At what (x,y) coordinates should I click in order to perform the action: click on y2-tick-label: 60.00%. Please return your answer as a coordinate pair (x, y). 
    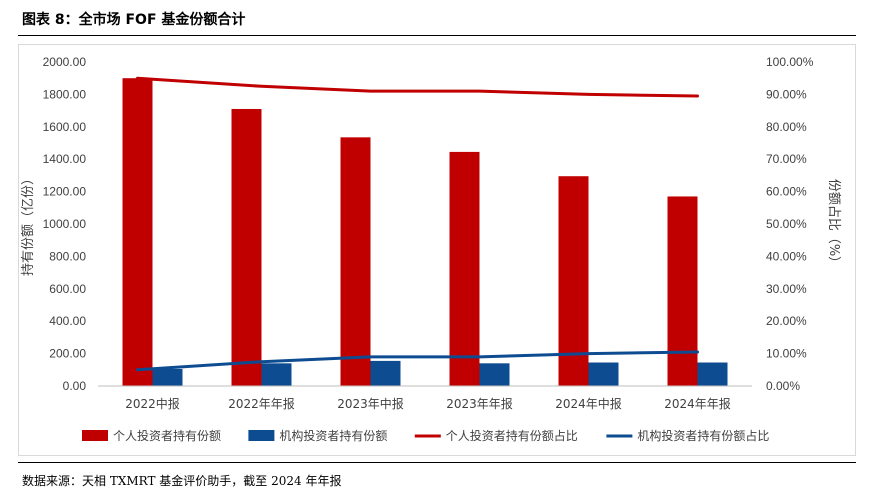
    Looking at the image, I should click on (786, 192).